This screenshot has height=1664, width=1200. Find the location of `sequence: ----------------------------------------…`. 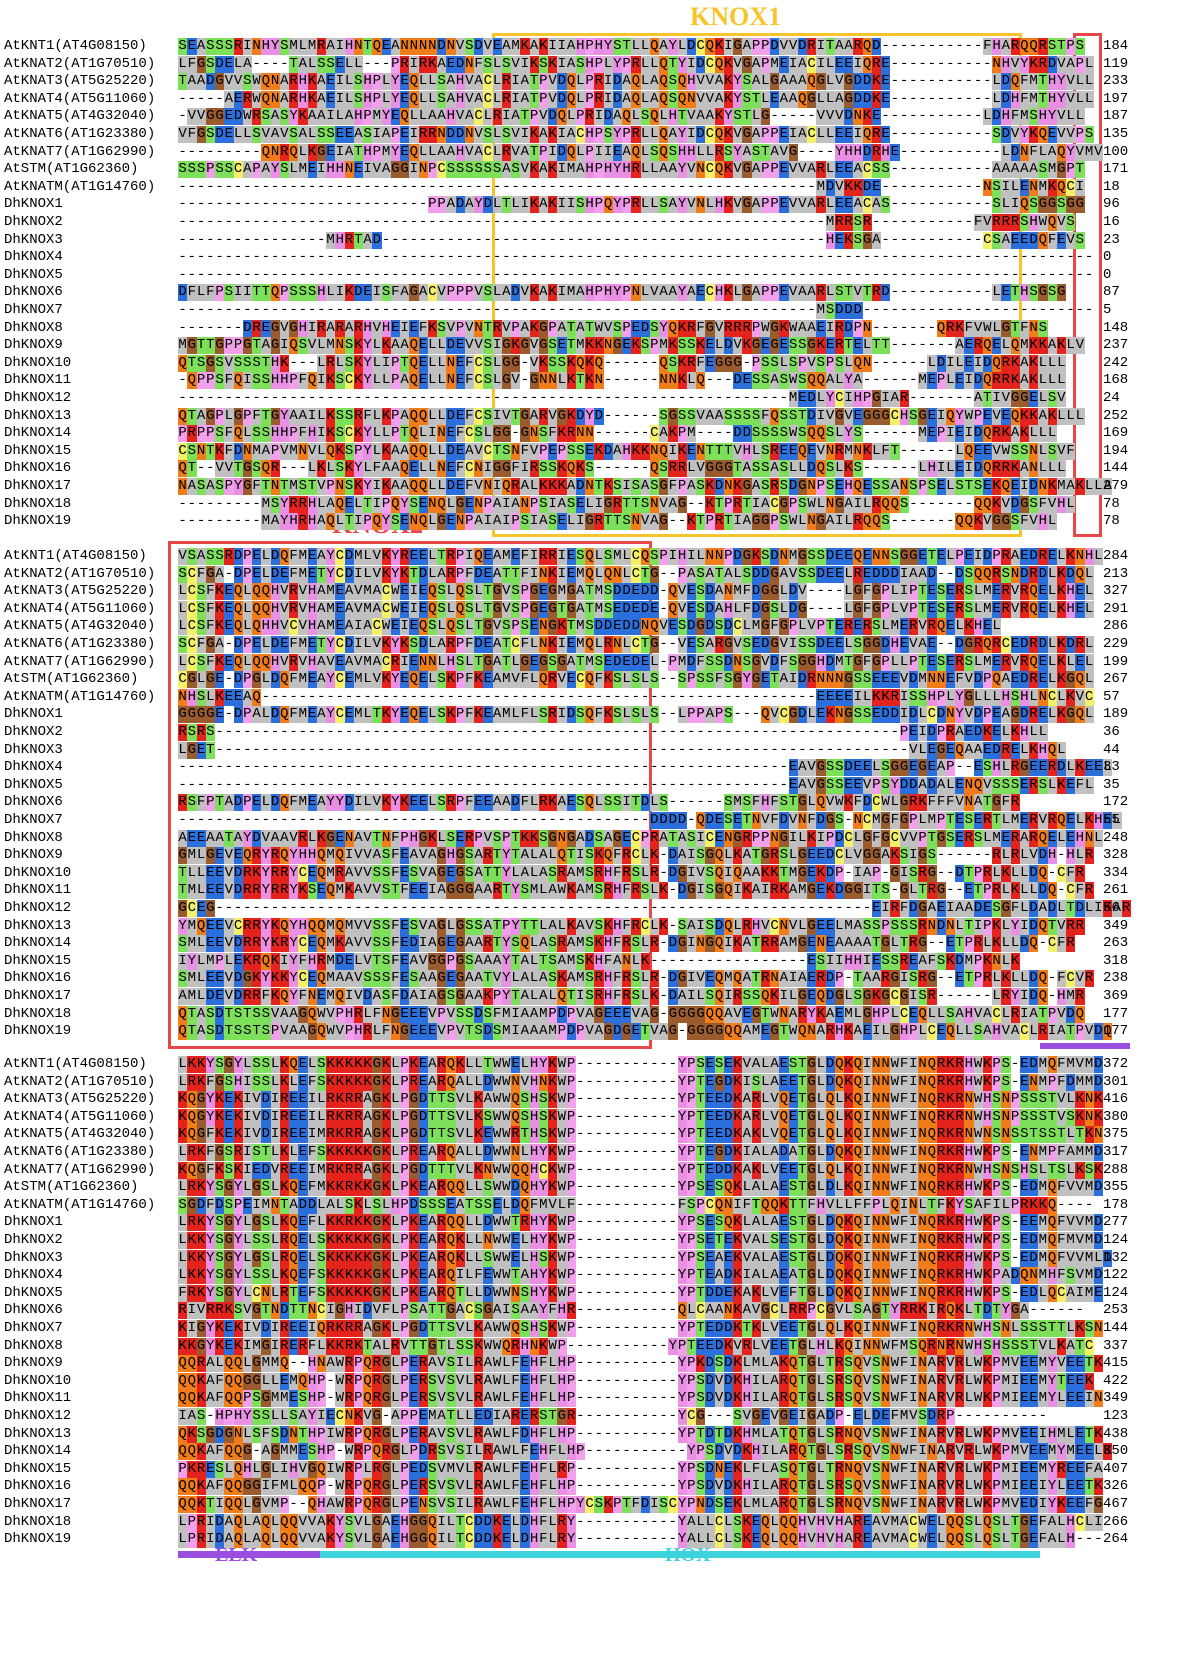

sequence: ----------------------------------------… is located at coordinates (627, 222).